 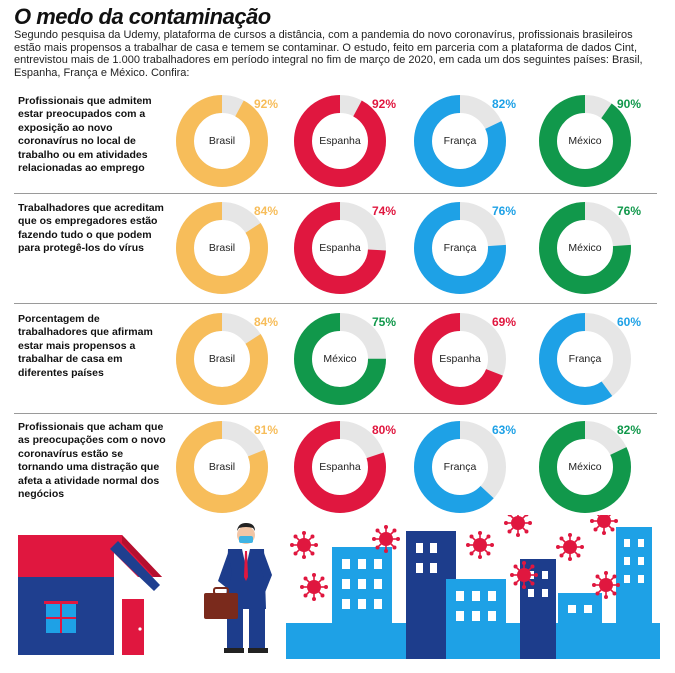 I want to click on donut-chart: México 75%, so click(x=353, y=359).